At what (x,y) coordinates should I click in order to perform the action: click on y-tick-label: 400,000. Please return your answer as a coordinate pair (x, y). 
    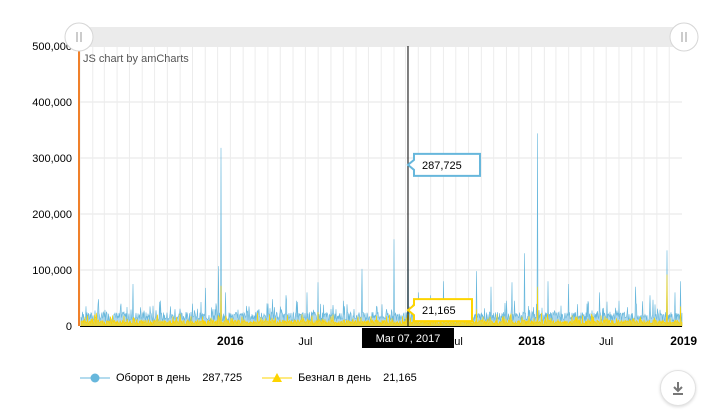
    Looking at the image, I should click on (52, 103).